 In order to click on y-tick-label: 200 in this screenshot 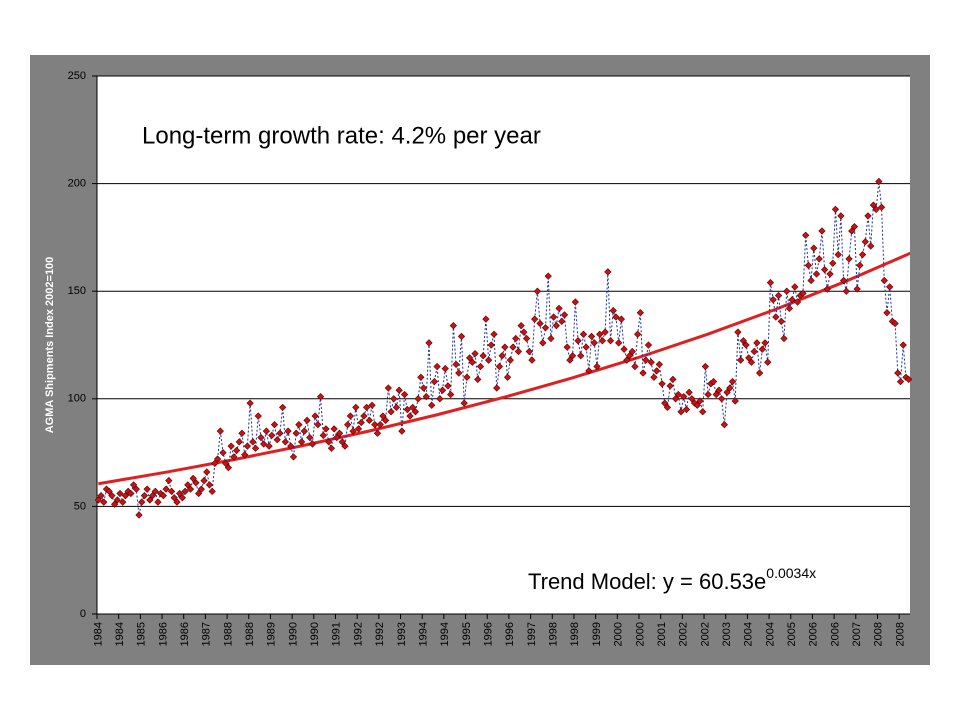, I will do `click(77, 184)`.